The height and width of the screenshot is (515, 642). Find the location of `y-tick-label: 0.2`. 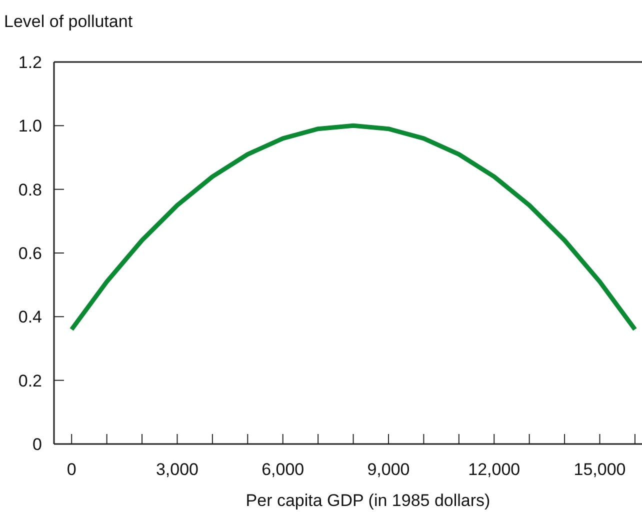

y-tick-label: 0.2 is located at coordinates (30, 380).